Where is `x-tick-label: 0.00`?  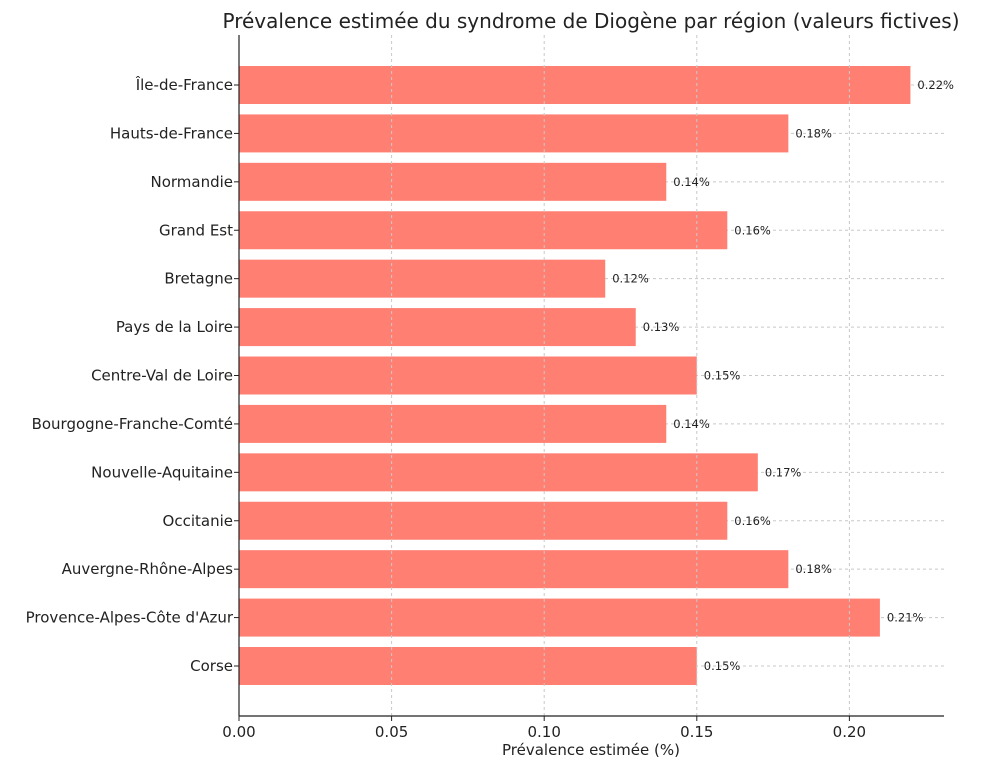 x-tick-label: 0.00 is located at coordinates (238, 732).